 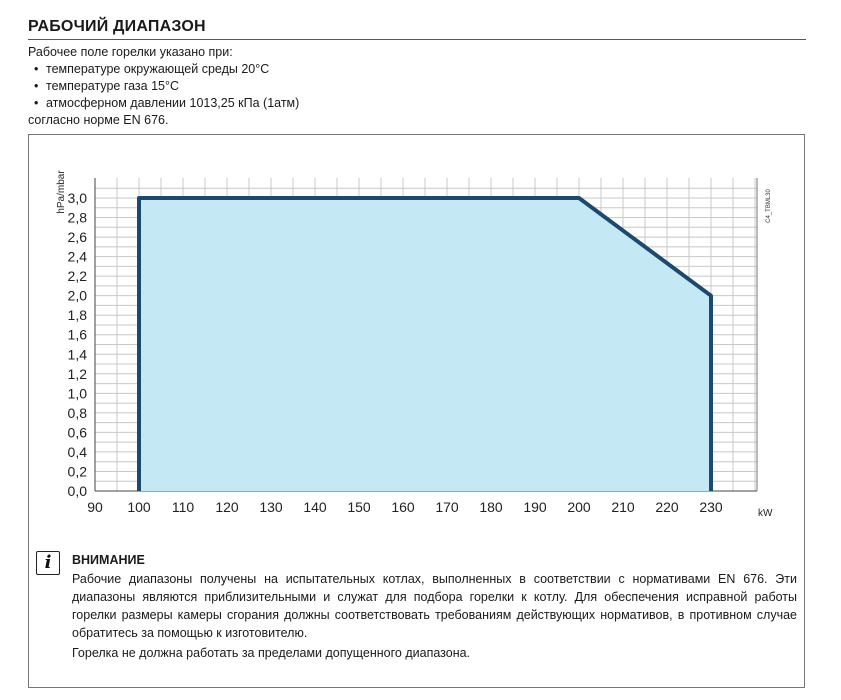 I want to click on x-tick-label: 160, so click(x=403, y=507).